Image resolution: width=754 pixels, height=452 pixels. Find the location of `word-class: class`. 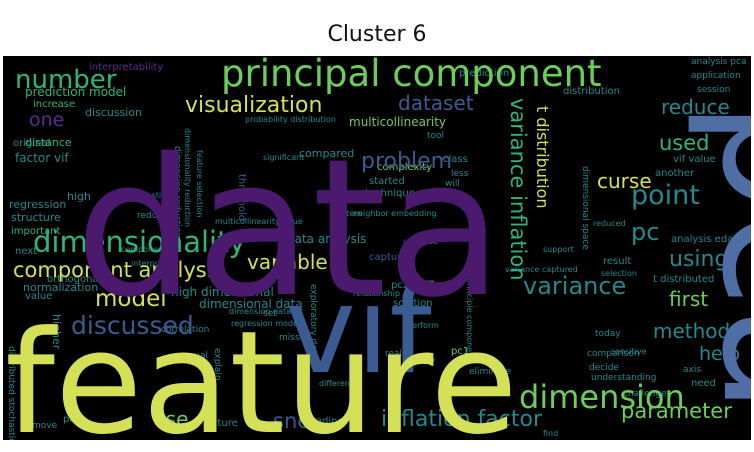

word-class: class is located at coordinates (455, 159).